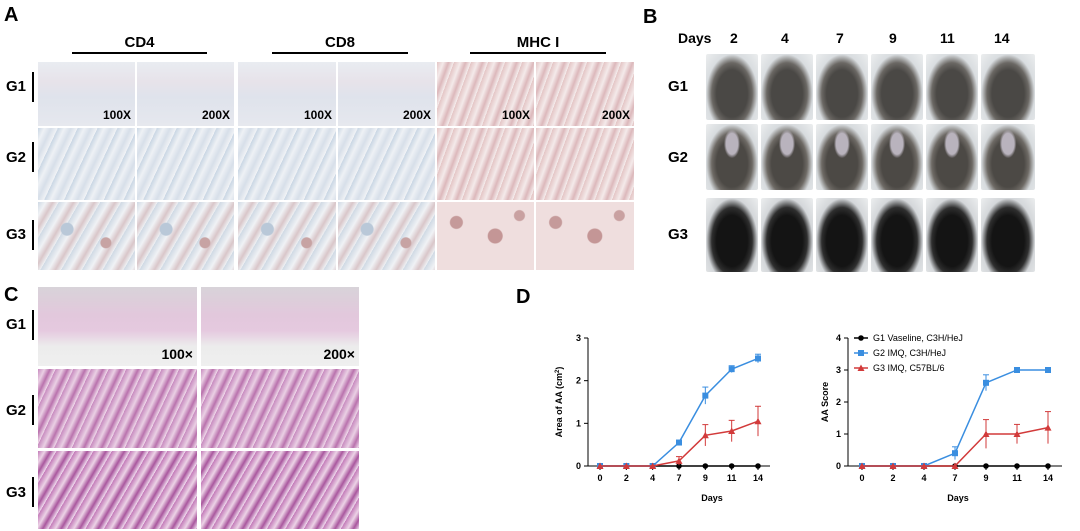  Describe the element at coordinates (842, 157) in the screenshot. I see `mouse-g2-day7-photo` at that location.